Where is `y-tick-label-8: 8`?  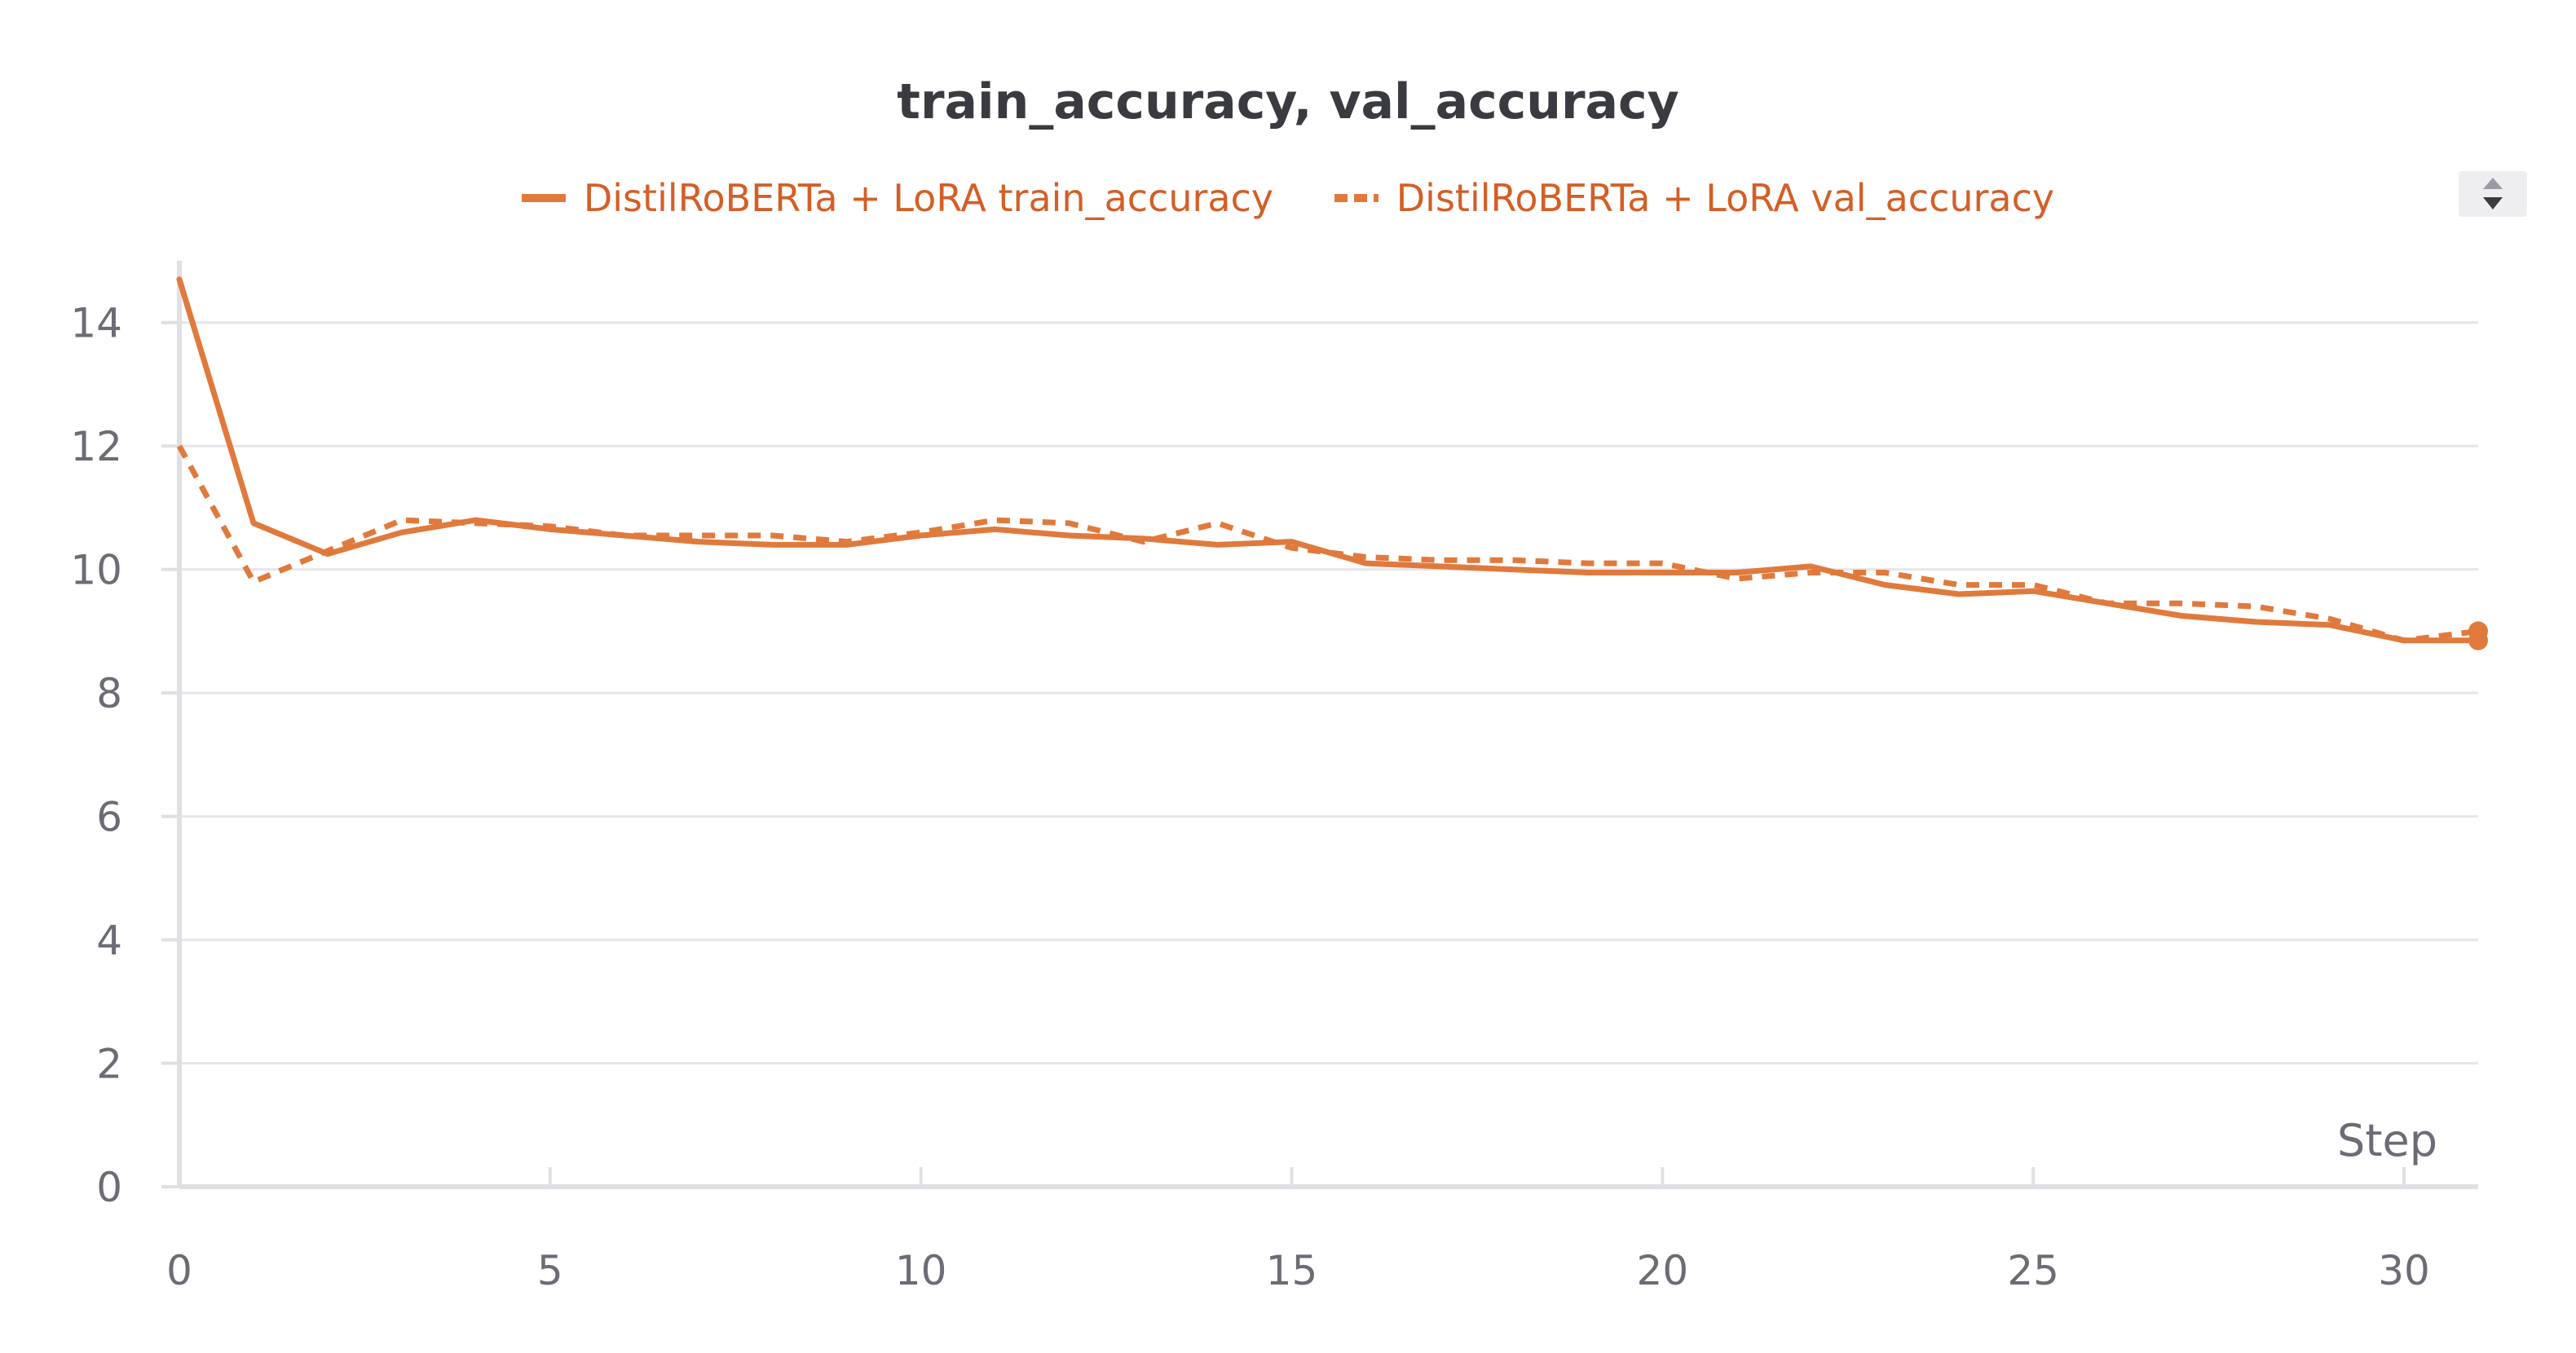 y-tick-label-8: 8 is located at coordinates (109, 693).